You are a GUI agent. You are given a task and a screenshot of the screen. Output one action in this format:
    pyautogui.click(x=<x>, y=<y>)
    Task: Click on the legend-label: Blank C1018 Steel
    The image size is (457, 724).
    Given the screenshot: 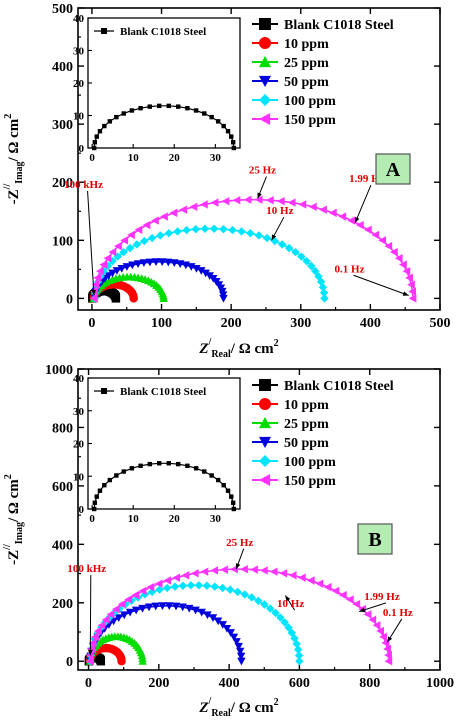 What is the action you would take?
    pyautogui.click(x=339, y=386)
    